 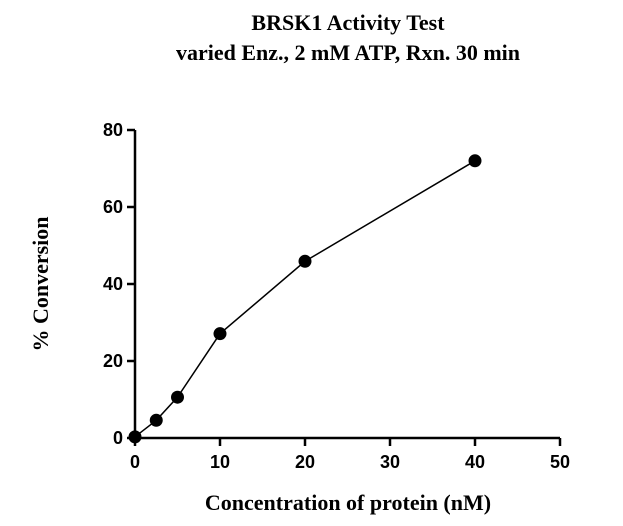 What do you see at coordinates (348, 22) in the screenshot?
I see `chart-title: BRSK1 Activity Test` at bounding box center [348, 22].